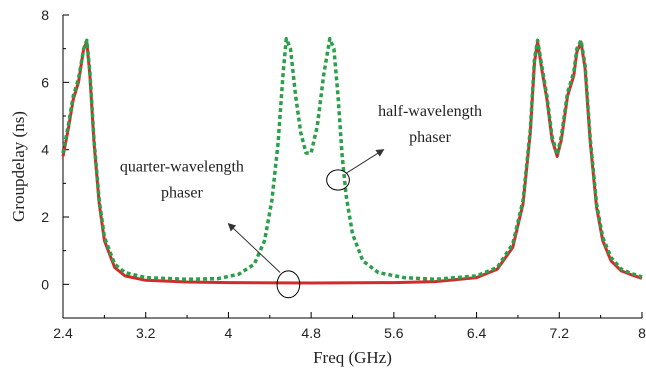  Describe the element at coordinates (182, 180) in the screenshot. I see `annotation-text: quarter-wavelength phaser` at that location.